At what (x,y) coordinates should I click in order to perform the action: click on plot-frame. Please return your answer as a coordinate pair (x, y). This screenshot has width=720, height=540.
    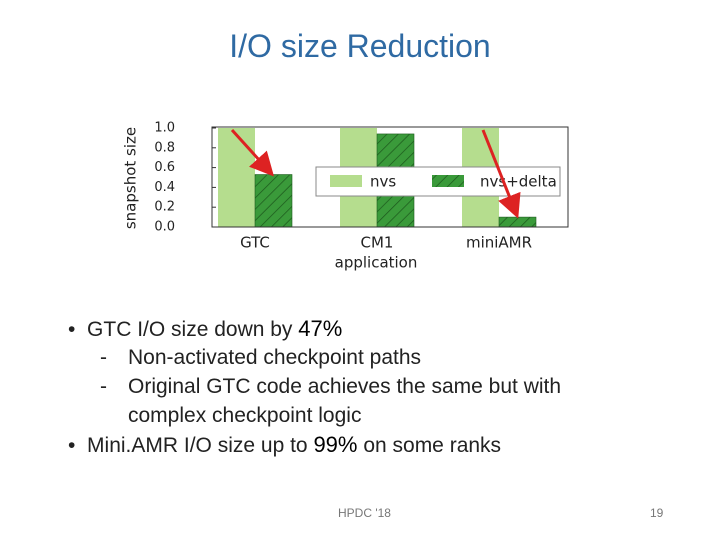
    Looking at the image, I should click on (390, 177).